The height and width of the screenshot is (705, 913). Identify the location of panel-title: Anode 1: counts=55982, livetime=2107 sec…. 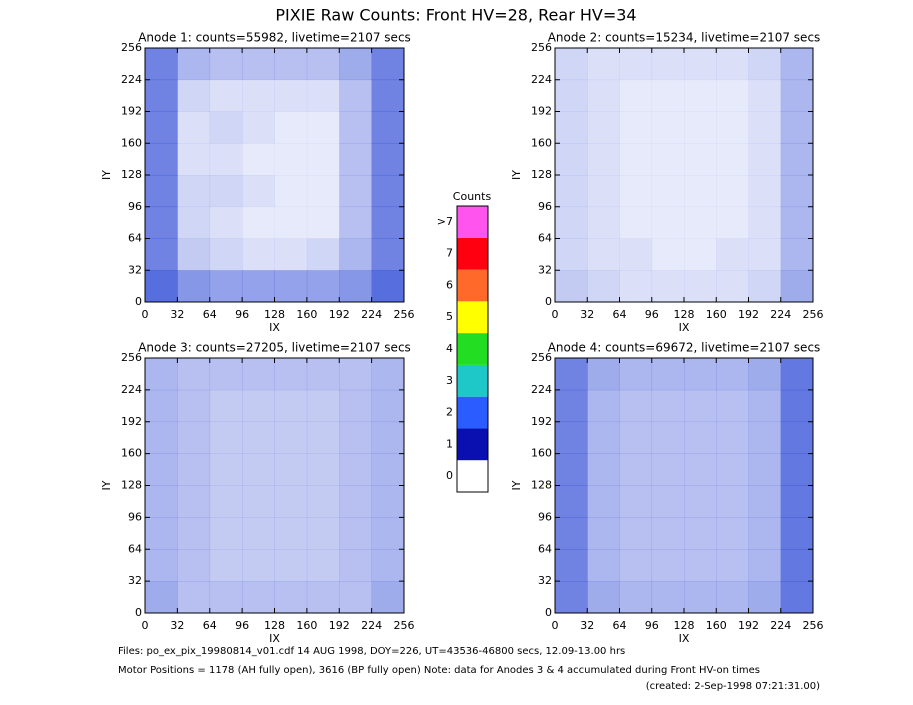
(274, 38).